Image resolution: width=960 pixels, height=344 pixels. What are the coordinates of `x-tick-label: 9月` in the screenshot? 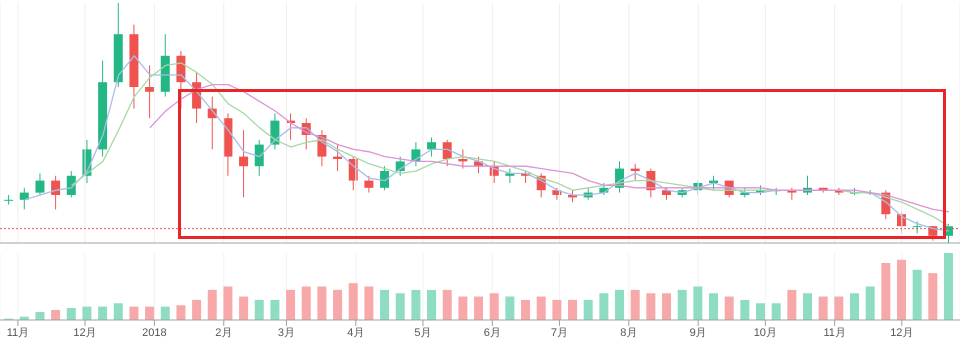 It's located at (698, 332).